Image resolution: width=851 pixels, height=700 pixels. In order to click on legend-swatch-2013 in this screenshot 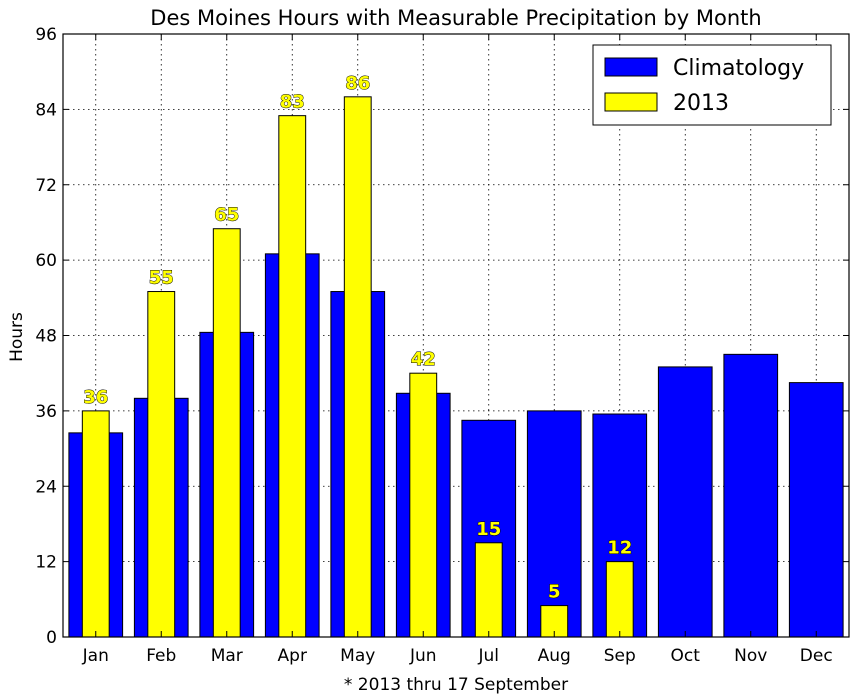, I will do `click(631, 102)`.